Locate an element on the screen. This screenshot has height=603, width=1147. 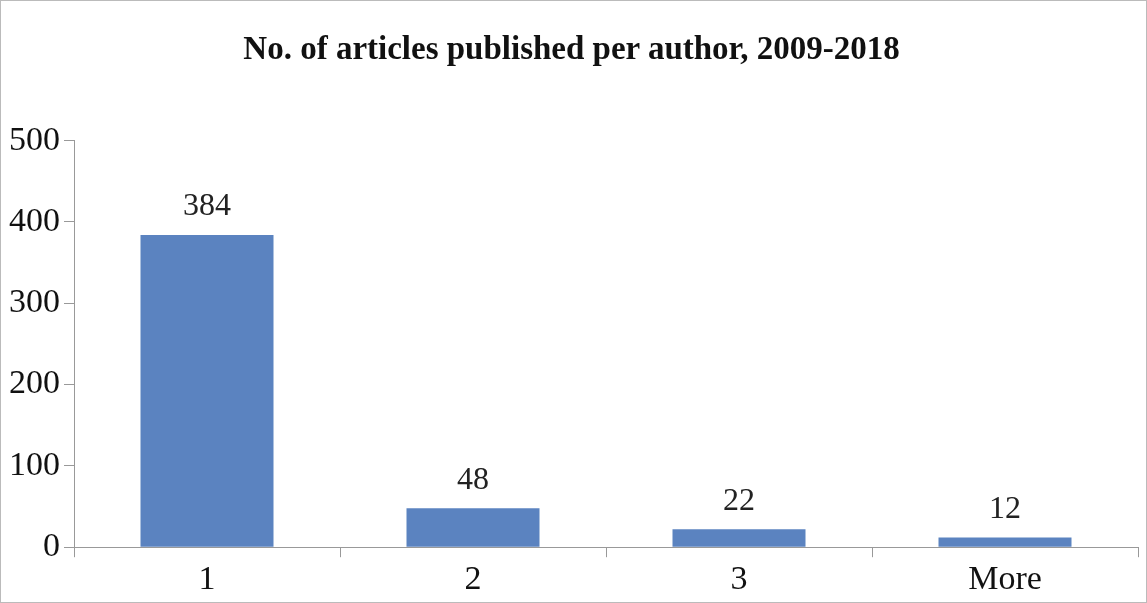
x-tick-label: More is located at coordinates (1005, 577).